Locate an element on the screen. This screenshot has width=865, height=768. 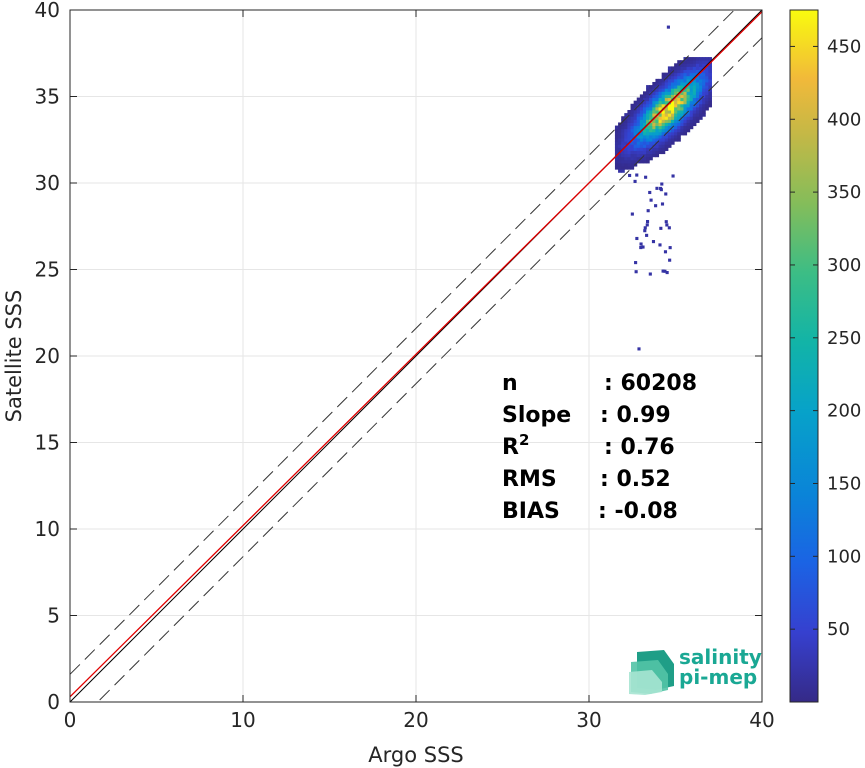
colorbar-tick-label: 200 is located at coordinates (844, 411).